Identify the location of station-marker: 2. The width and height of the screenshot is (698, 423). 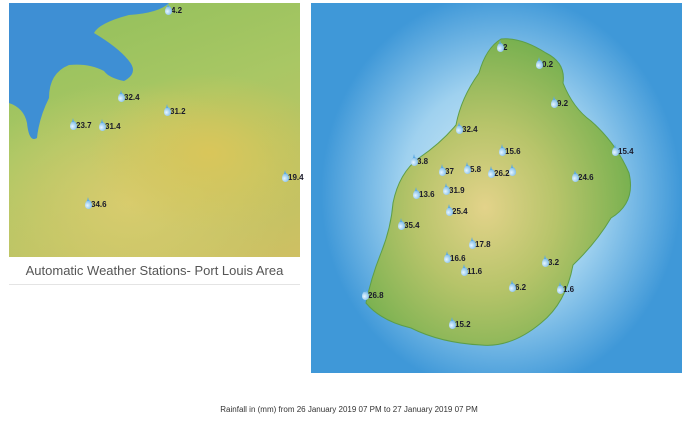
(502, 46).